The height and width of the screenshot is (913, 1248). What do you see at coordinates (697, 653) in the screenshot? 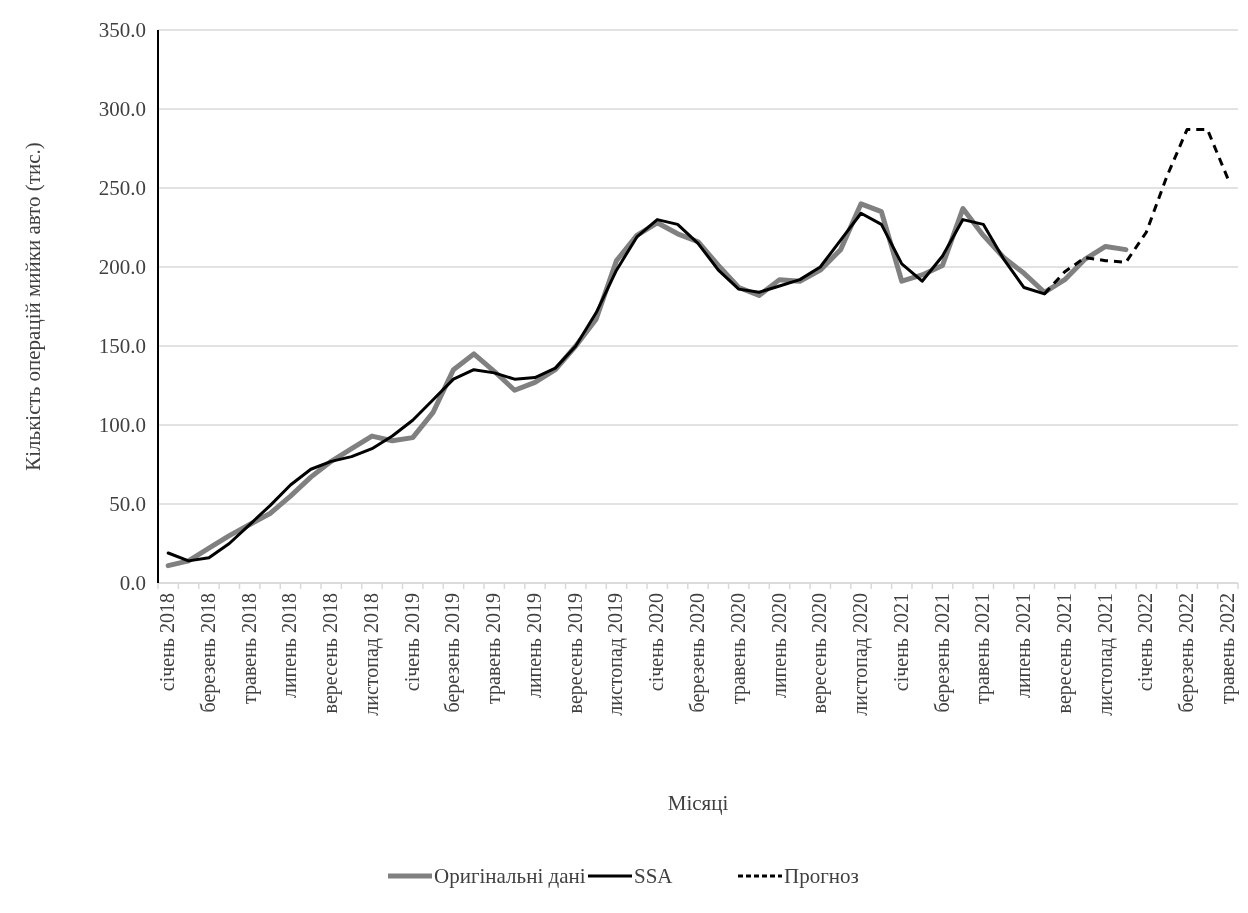
I see `x-tick-label: березень 2020` at bounding box center [697, 653].